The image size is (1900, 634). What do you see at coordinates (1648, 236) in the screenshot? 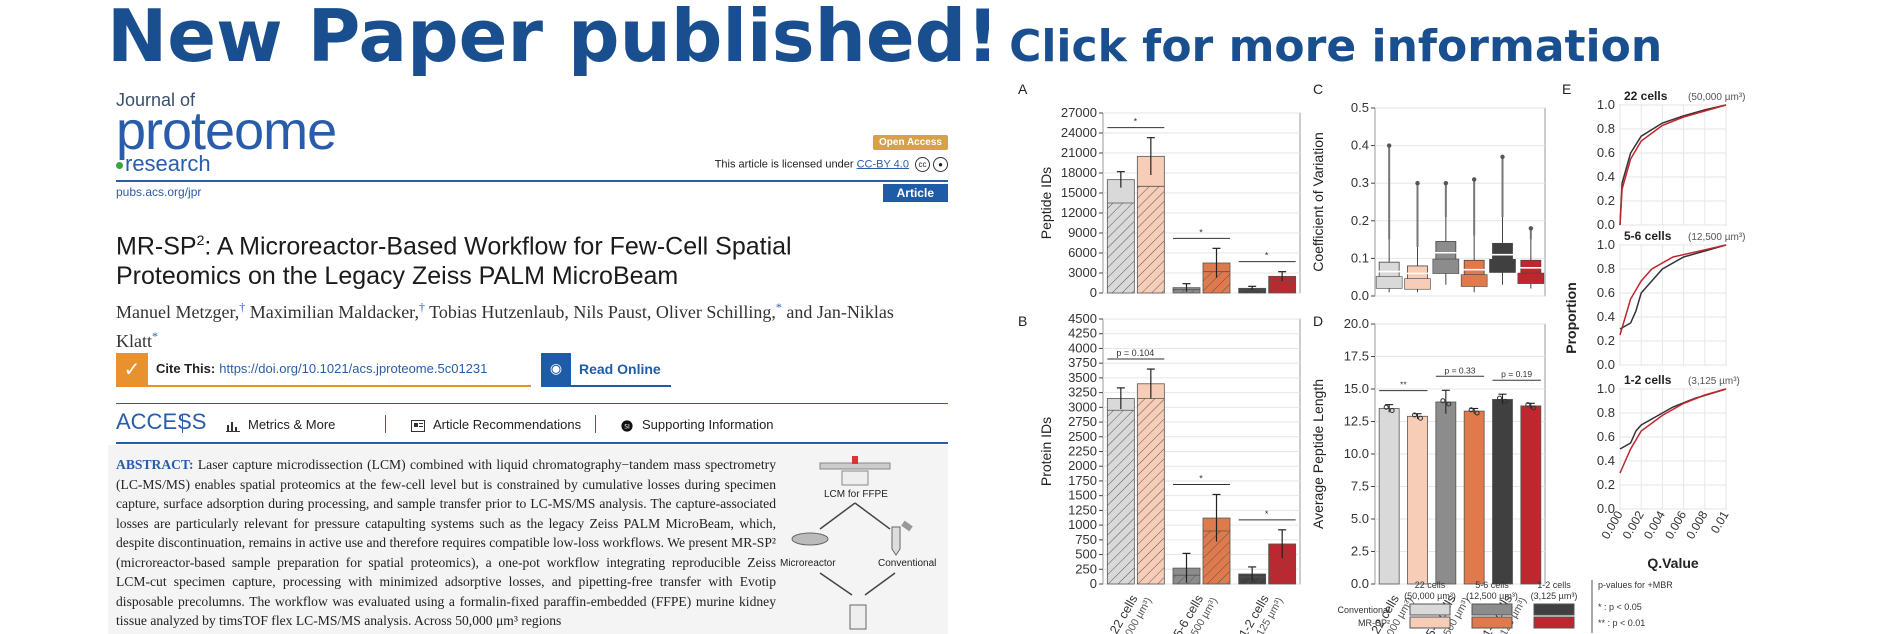
I see `chart-e-subplot-title: 5-6 cells` at bounding box center [1648, 236].